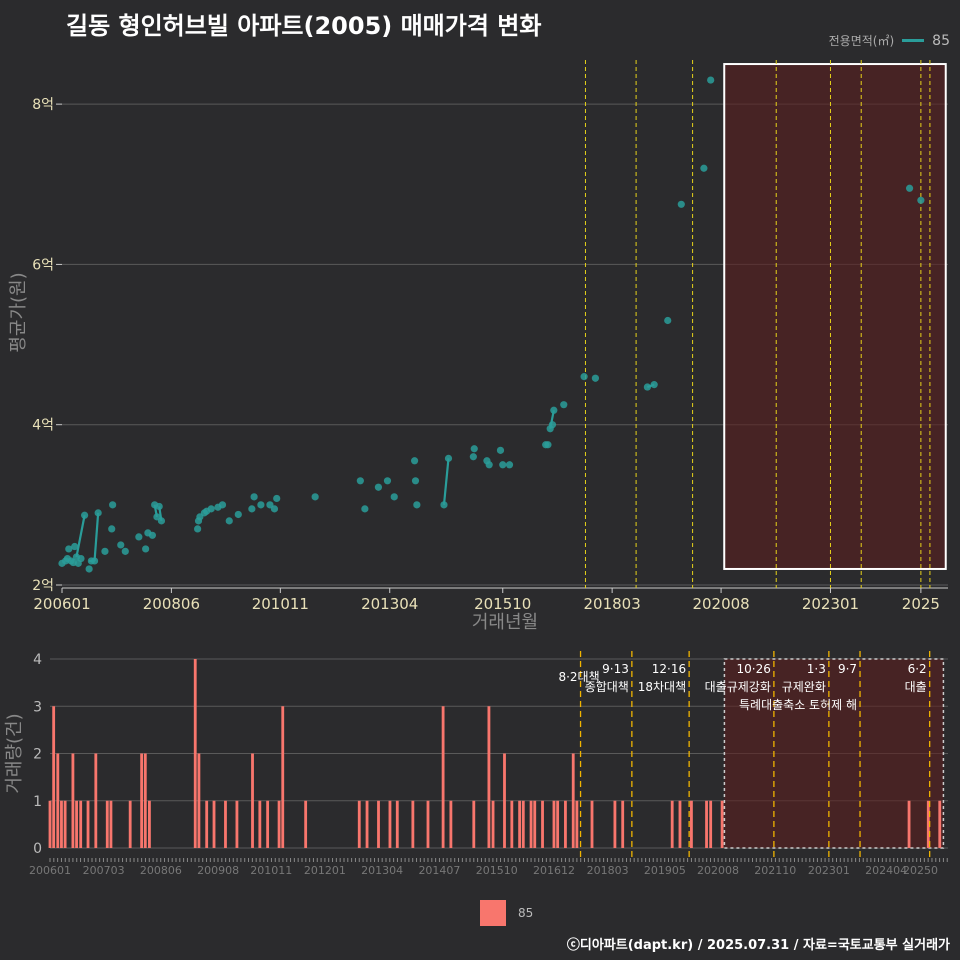 Image resolution: width=960 pixels, height=960 pixels. What do you see at coordinates (567, 677) in the screenshot?
I see `policy-date-label: 8·2` at bounding box center [567, 677].